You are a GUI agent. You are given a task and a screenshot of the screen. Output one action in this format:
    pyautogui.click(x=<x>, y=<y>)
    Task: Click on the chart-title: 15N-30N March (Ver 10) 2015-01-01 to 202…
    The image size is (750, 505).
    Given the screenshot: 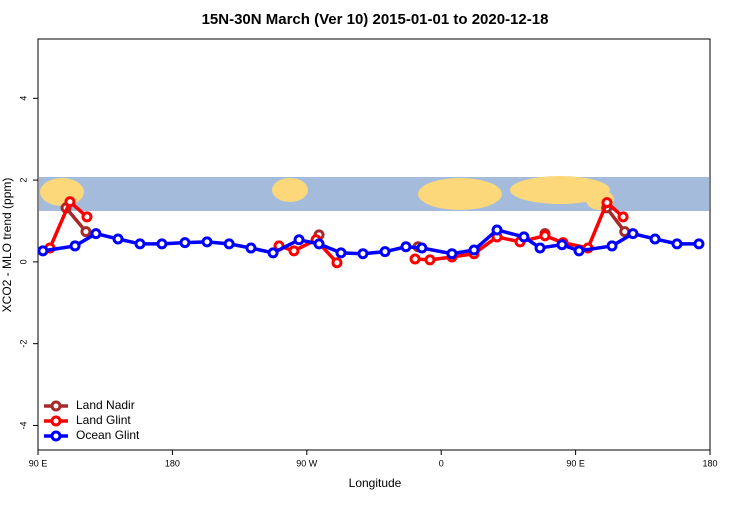 What is the action you would take?
    pyautogui.click(x=375, y=19)
    